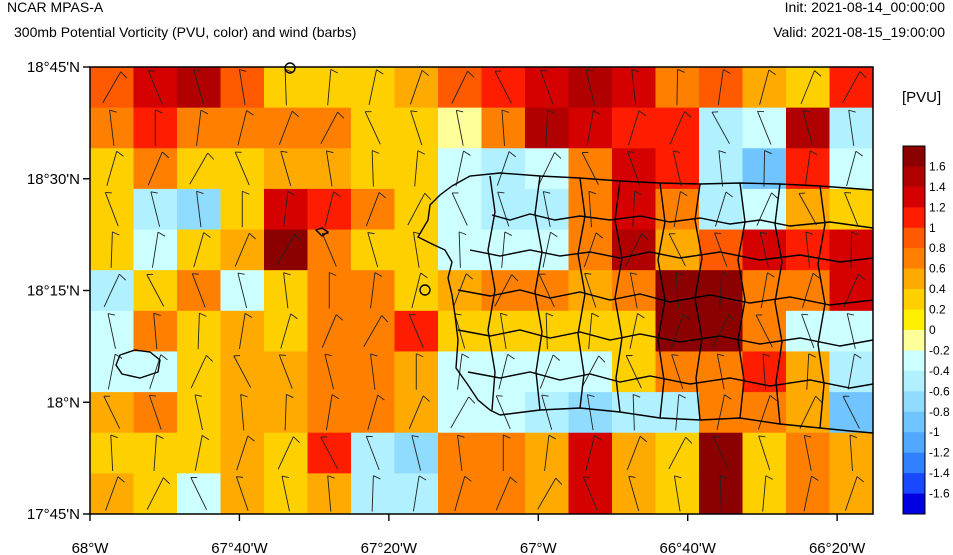 The height and width of the screenshot is (555, 953). I want to click on lat-labels: 18°45'N 18°30'N 18°15'N 18°N 17°45'N, so click(53, 291).